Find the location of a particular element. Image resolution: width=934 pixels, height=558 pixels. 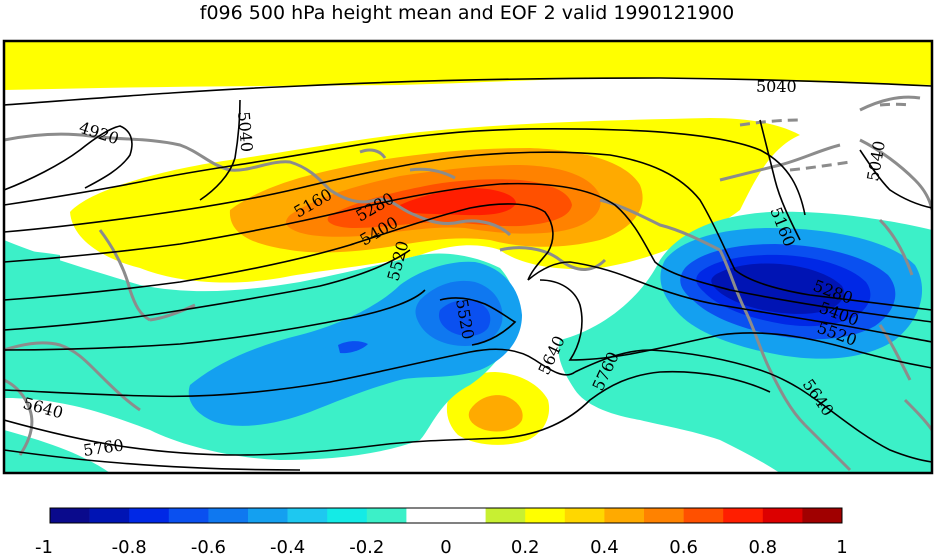

contour-5760-se is located at coordinates (152, 460).